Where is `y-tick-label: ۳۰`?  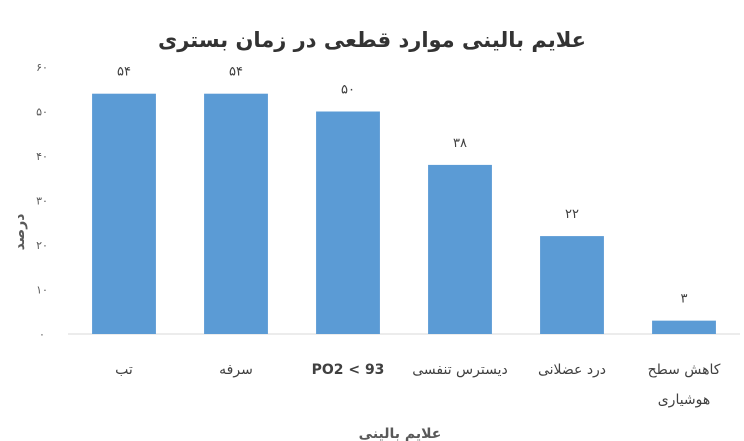 y-tick-label: ۳۰ is located at coordinates (42, 201).